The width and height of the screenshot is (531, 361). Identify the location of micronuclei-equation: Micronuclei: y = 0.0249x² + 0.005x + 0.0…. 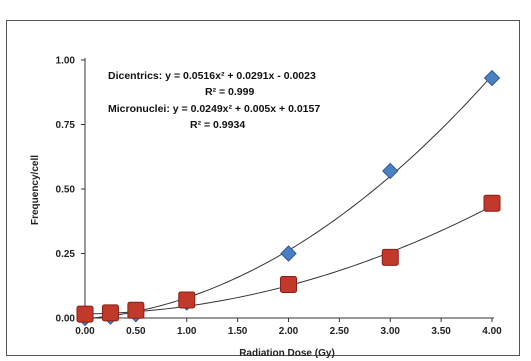
(214, 109).